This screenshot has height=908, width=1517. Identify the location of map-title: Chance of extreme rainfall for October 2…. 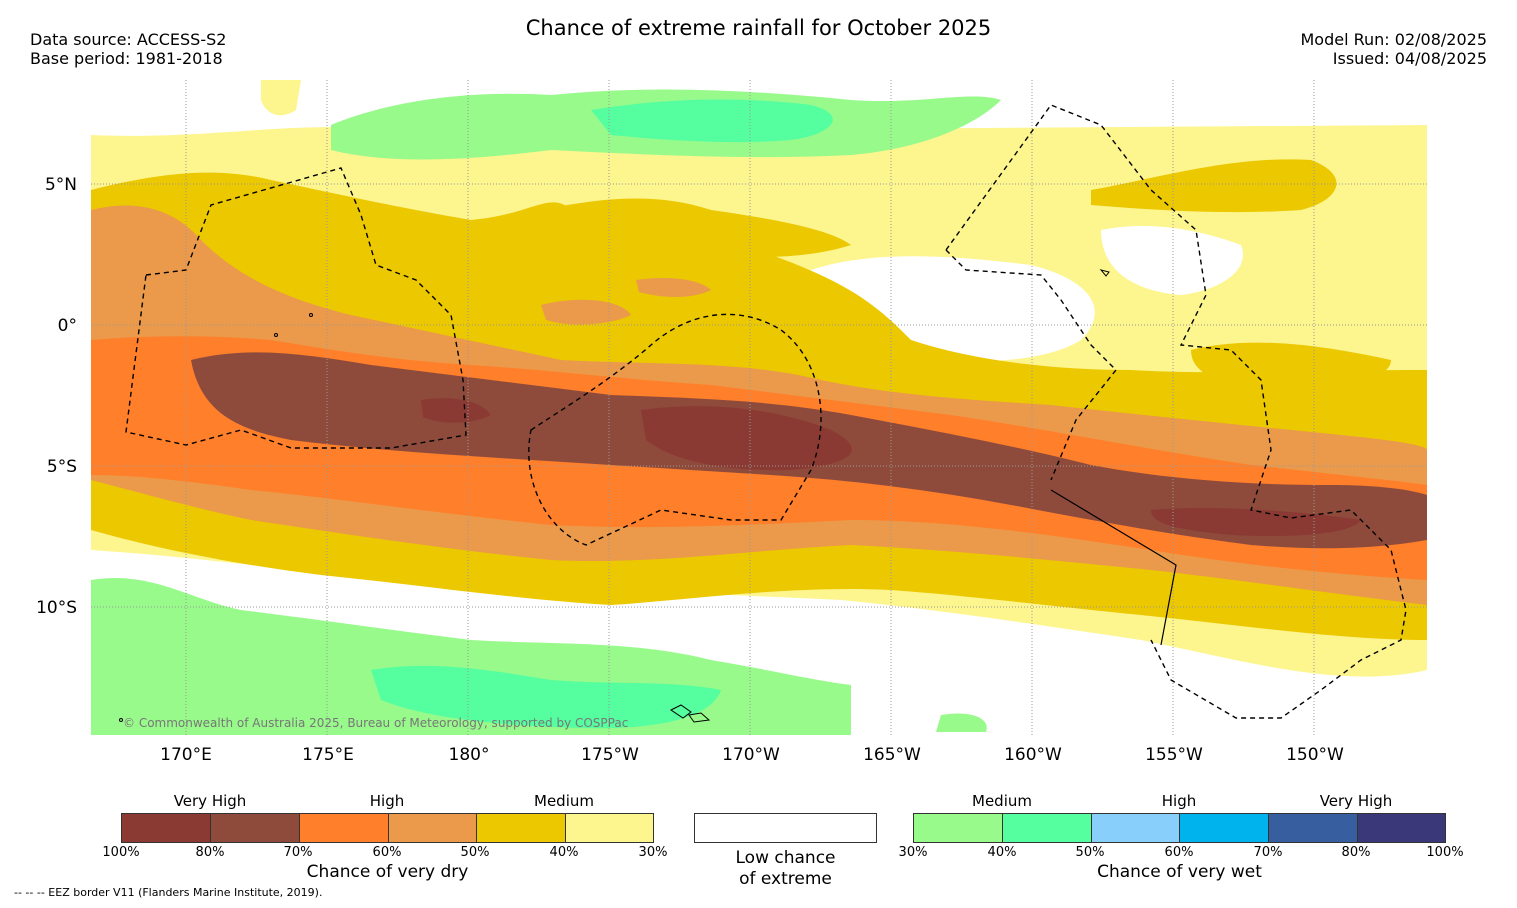
(758, 28).